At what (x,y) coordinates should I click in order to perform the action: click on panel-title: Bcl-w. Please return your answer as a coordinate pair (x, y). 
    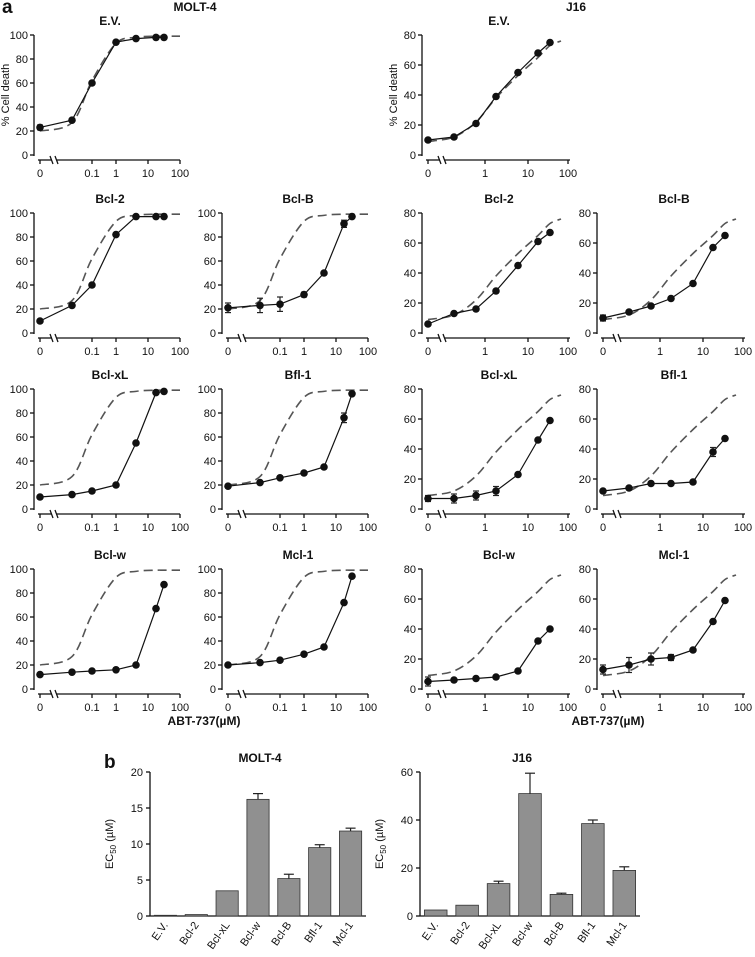
    Looking at the image, I should click on (499, 555).